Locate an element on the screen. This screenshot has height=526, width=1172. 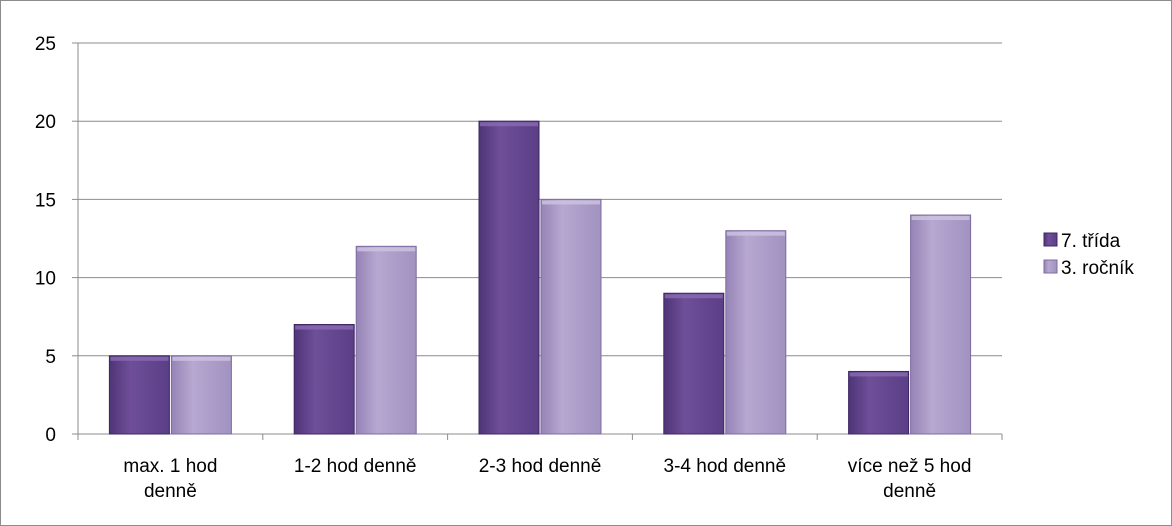
y-tick-label: 10 is located at coordinates (45, 279).